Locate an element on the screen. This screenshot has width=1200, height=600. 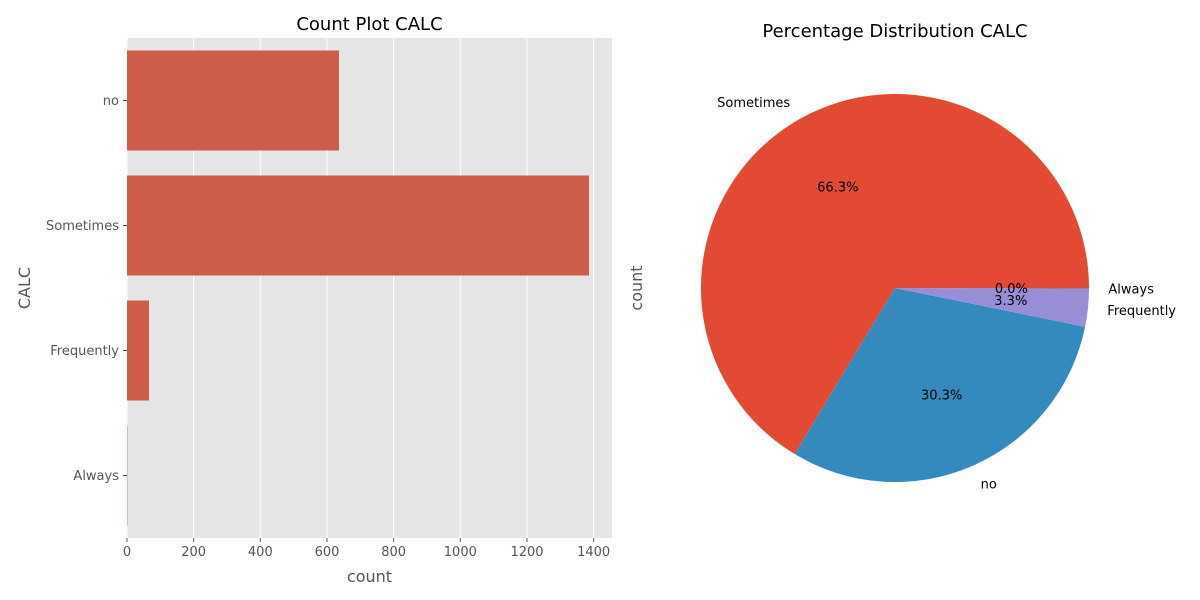
y-tick-label: Frequently is located at coordinates (84, 351).